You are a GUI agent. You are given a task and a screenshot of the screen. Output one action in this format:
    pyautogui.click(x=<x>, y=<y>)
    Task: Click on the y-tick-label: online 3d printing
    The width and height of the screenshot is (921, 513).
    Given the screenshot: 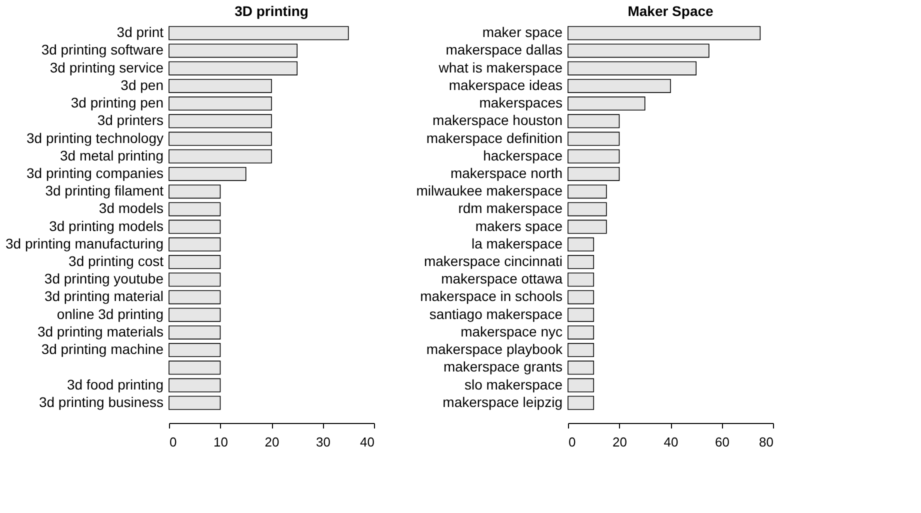 What is the action you would take?
    pyautogui.click(x=110, y=314)
    